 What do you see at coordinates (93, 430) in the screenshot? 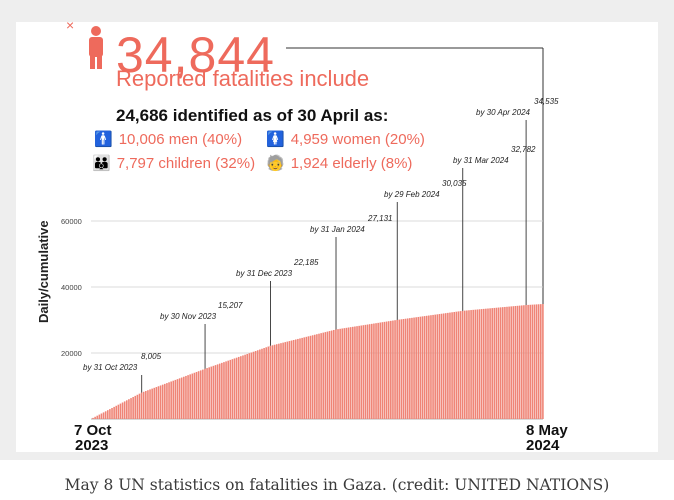
I see `x-start-label-line1: 7 Oct` at bounding box center [93, 430].